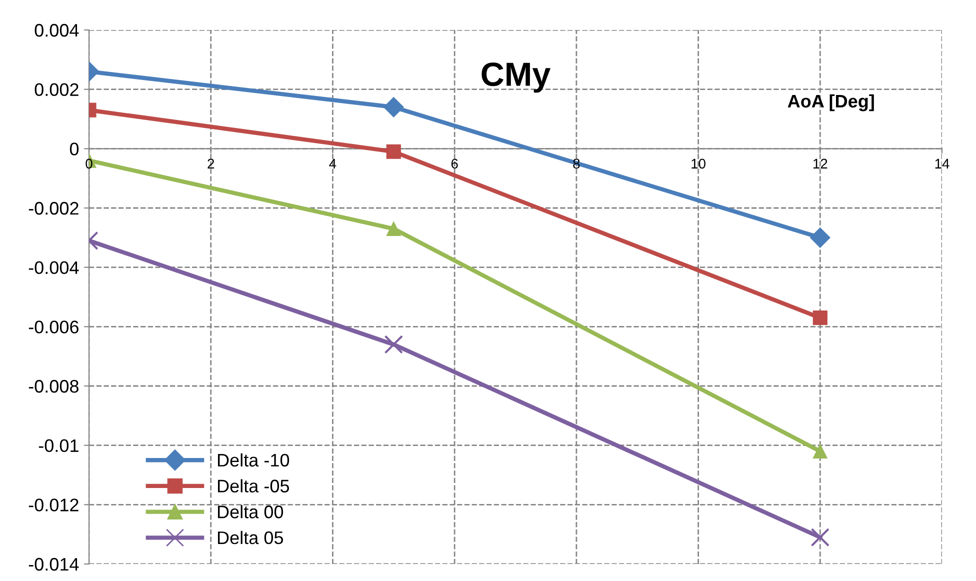 The width and height of the screenshot is (976, 581). What do you see at coordinates (53, 386) in the screenshot?
I see `y-tick-label: -0.008` at bounding box center [53, 386].